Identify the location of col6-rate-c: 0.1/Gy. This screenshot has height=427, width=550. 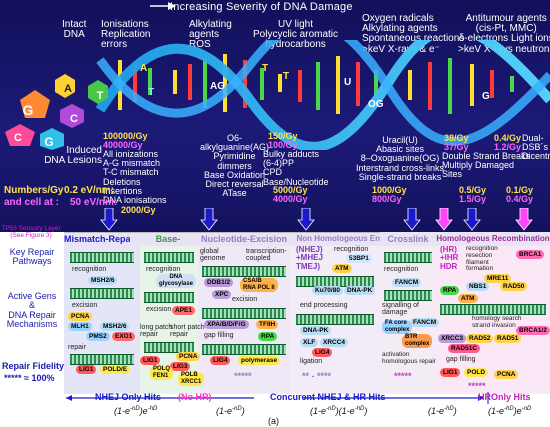
(520, 190).